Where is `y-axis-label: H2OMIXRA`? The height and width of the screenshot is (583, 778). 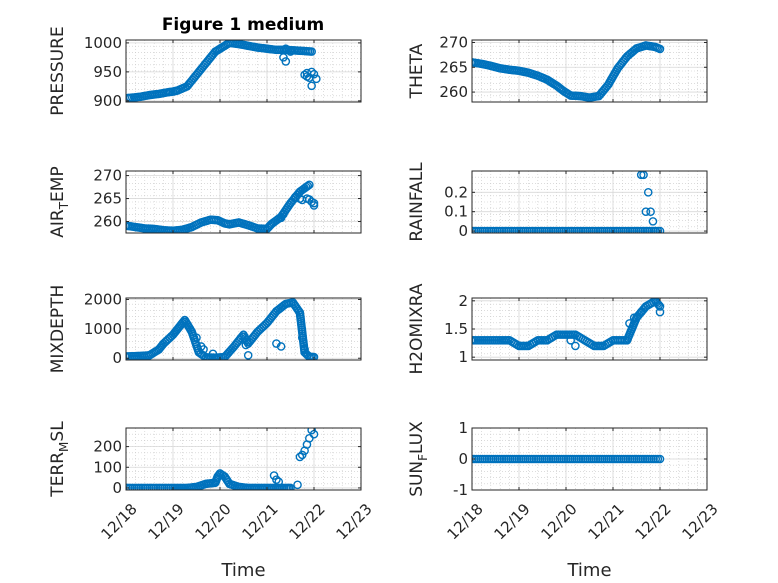
y-axis-label: H2OMIXRA is located at coordinates (417, 328).